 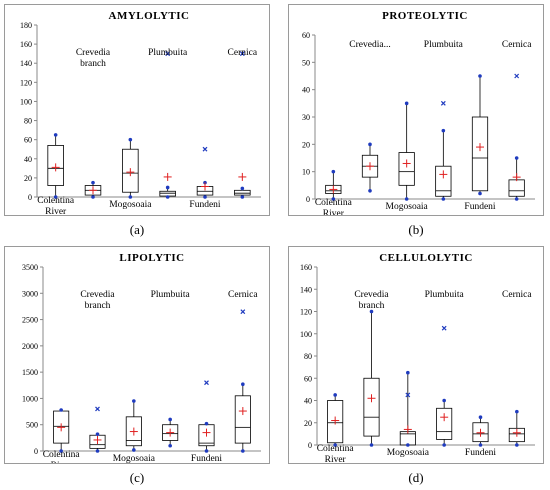 What do you see at coordinates (425, 16) in the screenshot?
I see `chart-title: PROTEOLYTIC` at bounding box center [425, 16].